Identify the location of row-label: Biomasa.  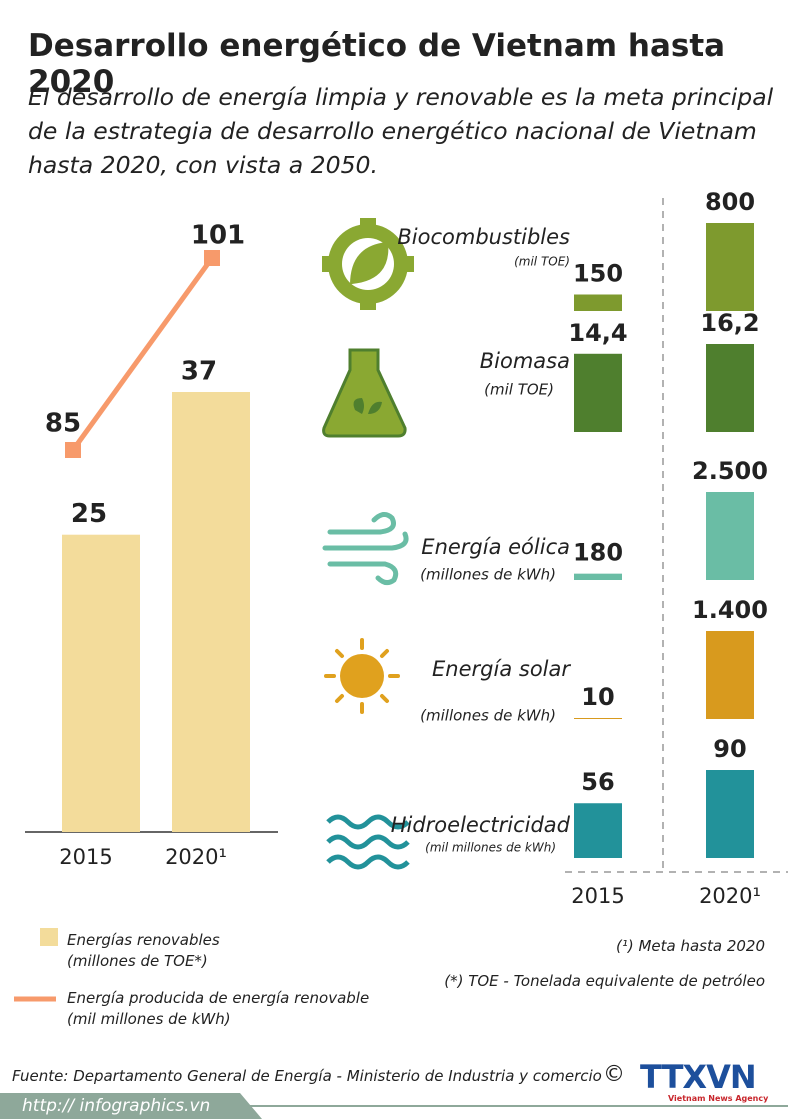
(525, 361).